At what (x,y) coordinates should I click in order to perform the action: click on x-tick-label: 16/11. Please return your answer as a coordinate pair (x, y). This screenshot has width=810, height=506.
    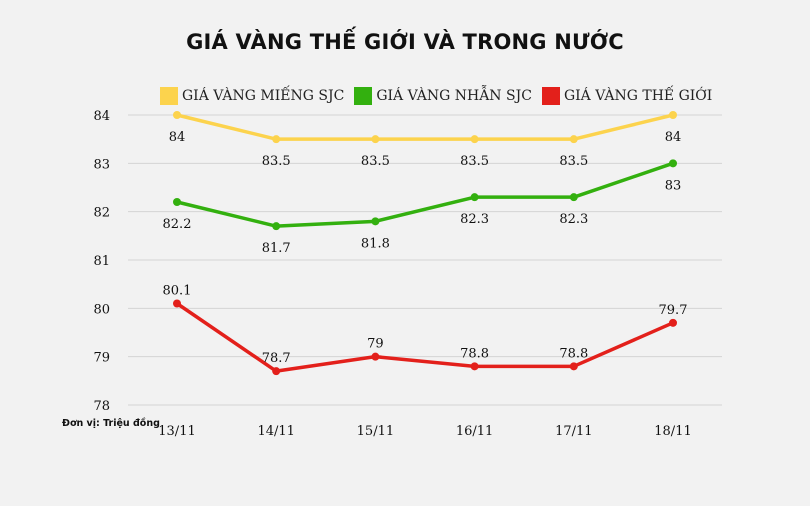
    Looking at the image, I should click on (474, 431).